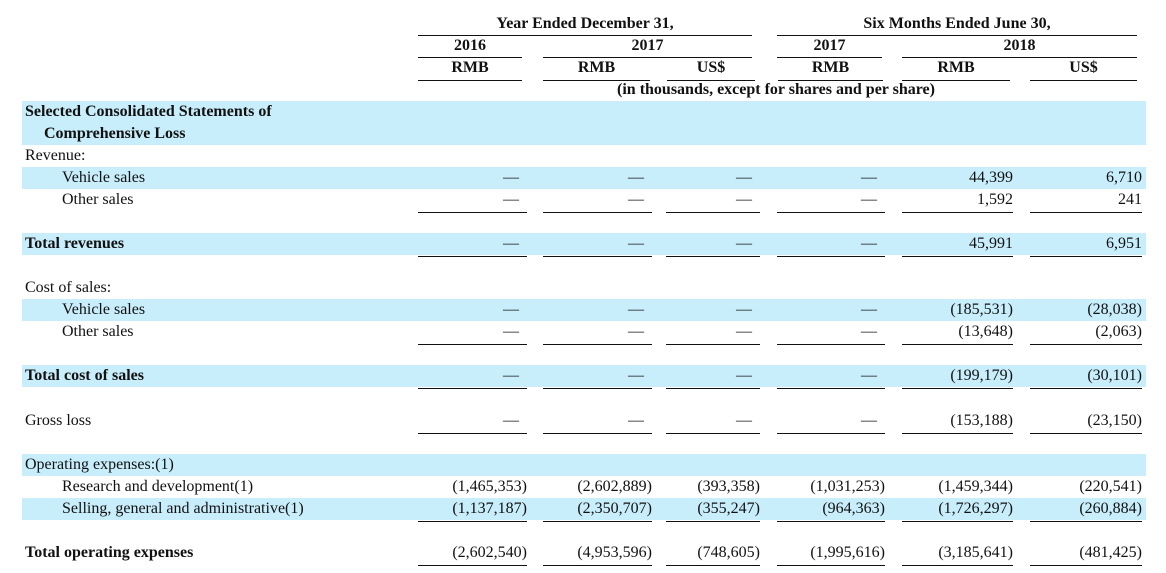  What do you see at coordinates (614, 486) in the screenshot?
I see `value-cell: (2,602,889)` at bounding box center [614, 486].